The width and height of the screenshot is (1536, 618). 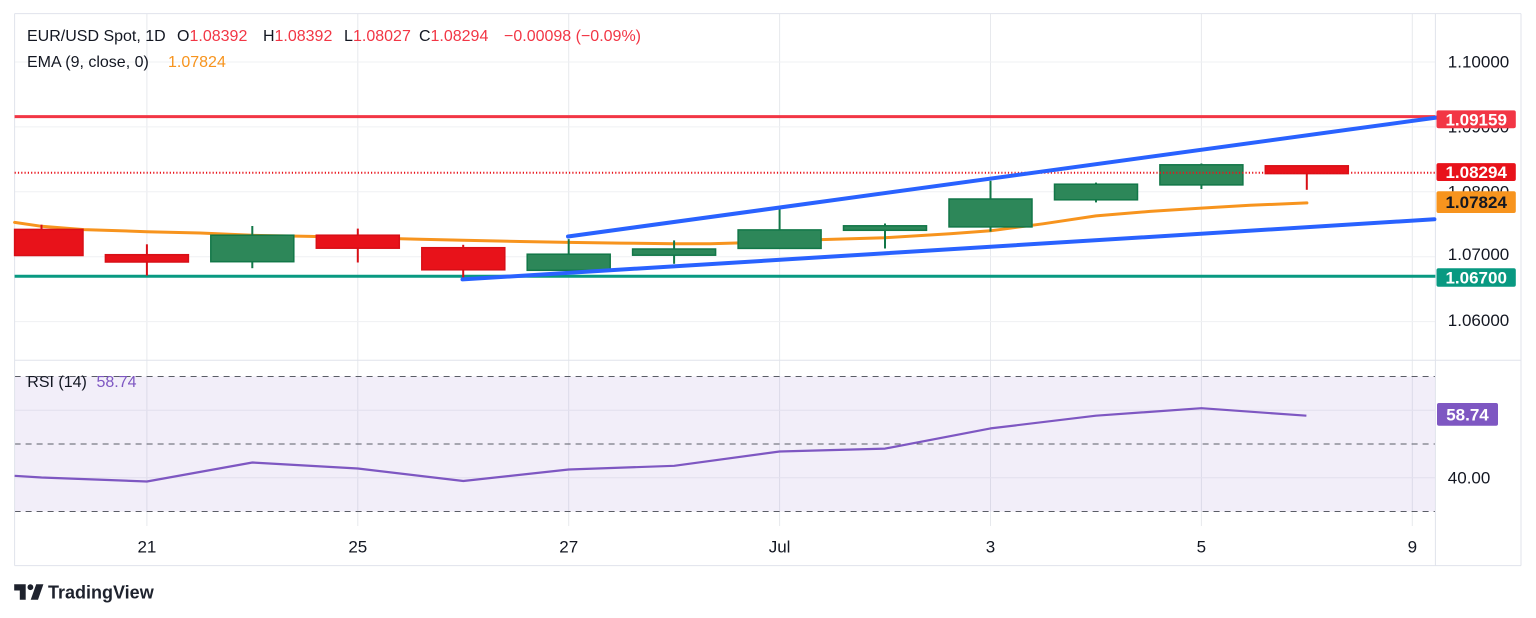 What do you see at coordinates (1478, 62) in the screenshot?
I see `svg-text: 1.10000` at bounding box center [1478, 62].